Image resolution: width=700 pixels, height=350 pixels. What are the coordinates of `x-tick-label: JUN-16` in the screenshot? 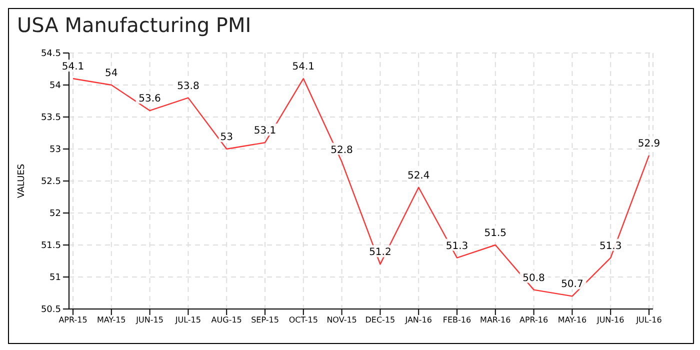 It's located at (610, 320).